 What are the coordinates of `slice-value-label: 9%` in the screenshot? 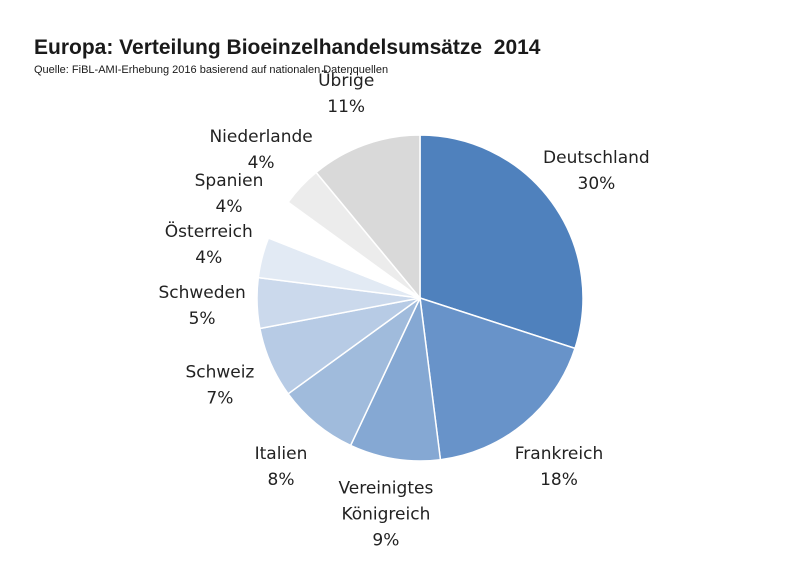 It's located at (385, 540).